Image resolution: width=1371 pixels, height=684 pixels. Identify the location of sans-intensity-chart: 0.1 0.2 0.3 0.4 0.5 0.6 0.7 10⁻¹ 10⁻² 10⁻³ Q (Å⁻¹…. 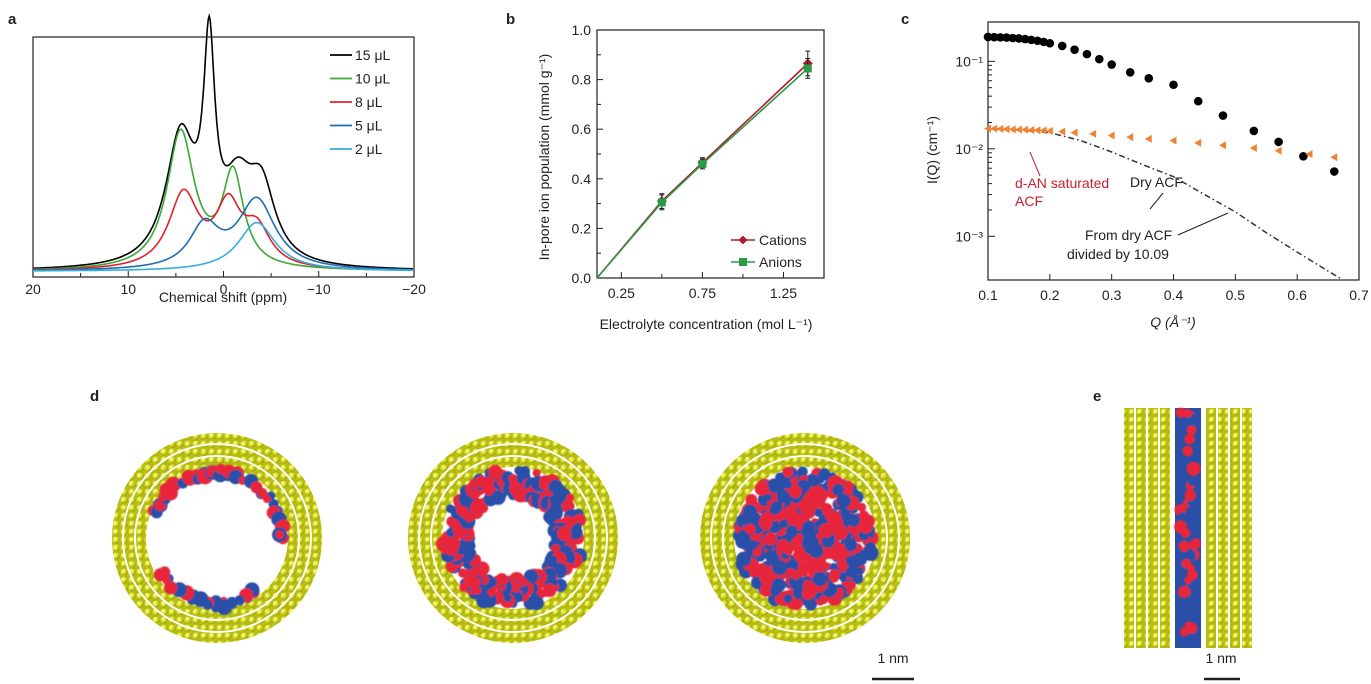
(1146, 175).